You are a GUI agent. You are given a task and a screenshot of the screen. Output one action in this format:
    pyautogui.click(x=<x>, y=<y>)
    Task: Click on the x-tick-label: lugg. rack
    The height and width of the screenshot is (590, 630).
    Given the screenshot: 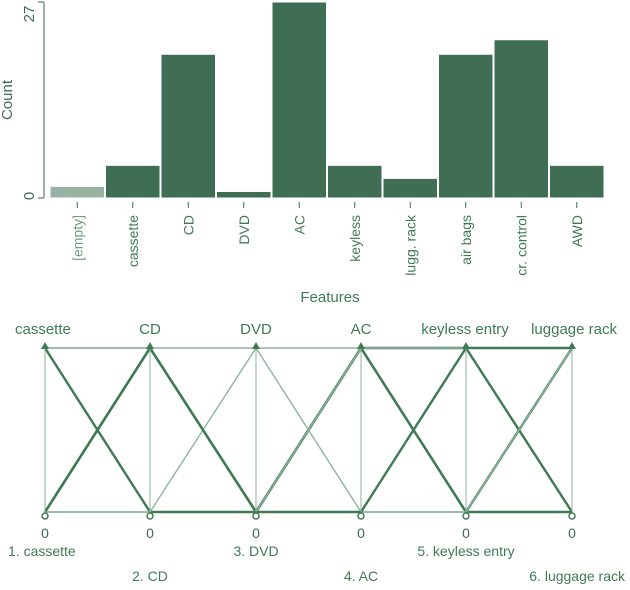 What is the action you would take?
    pyautogui.click(x=410, y=245)
    